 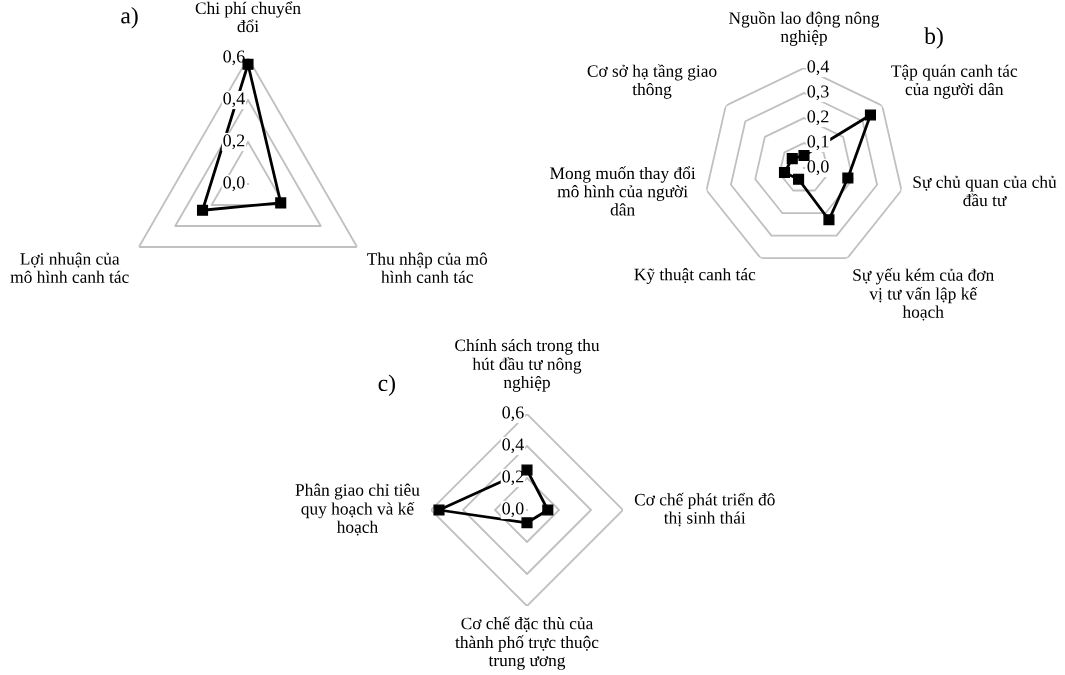 I want to click on spoke-label: Sự yếu kém của đơn vị tư vấn lập kế hoạch, so click(x=923, y=294).